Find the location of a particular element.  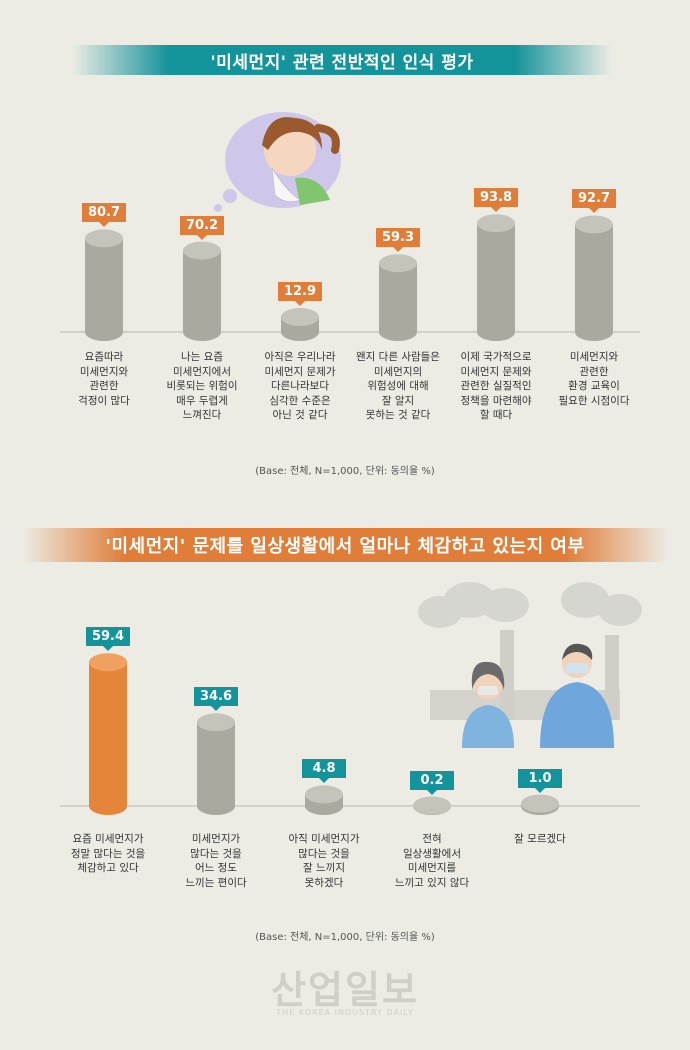

chart2-value-label-3: 4.8 is located at coordinates (324, 771).